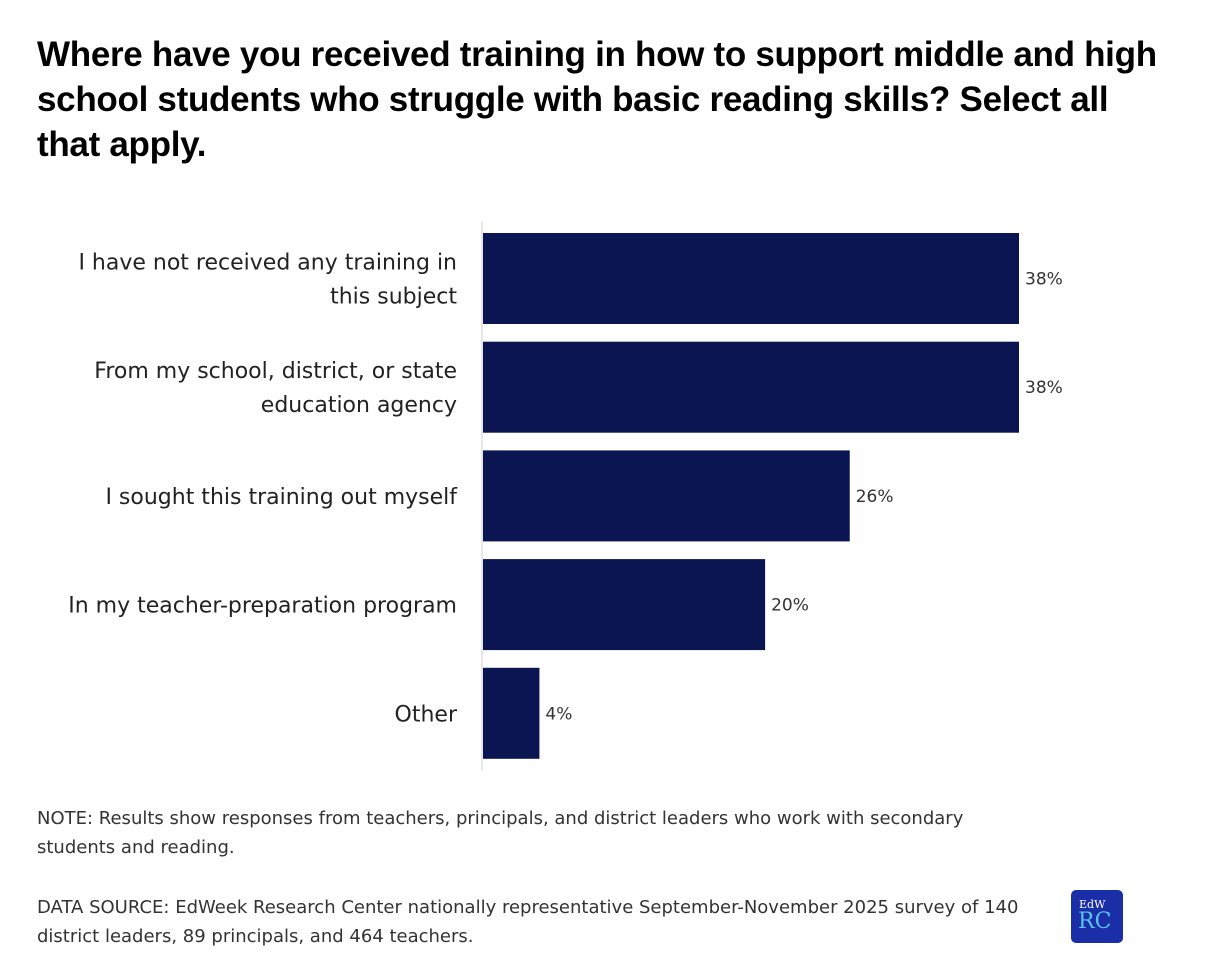 This screenshot has width=1212, height=976. What do you see at coordinates (359, 405) in the screenshot?
I see `category-label: education agency` at bounding box center [359, 405].